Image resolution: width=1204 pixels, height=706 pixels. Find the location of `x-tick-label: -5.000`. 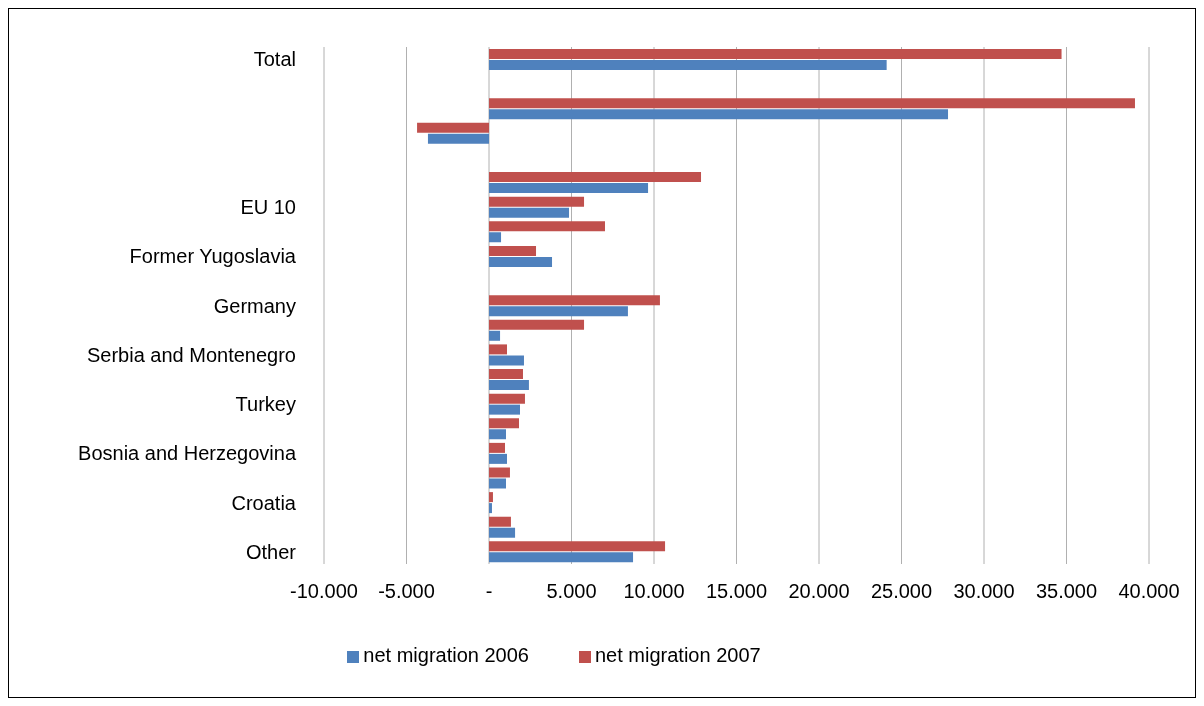

x-tick-label: -5.000 is located at coordinates (406, 591).